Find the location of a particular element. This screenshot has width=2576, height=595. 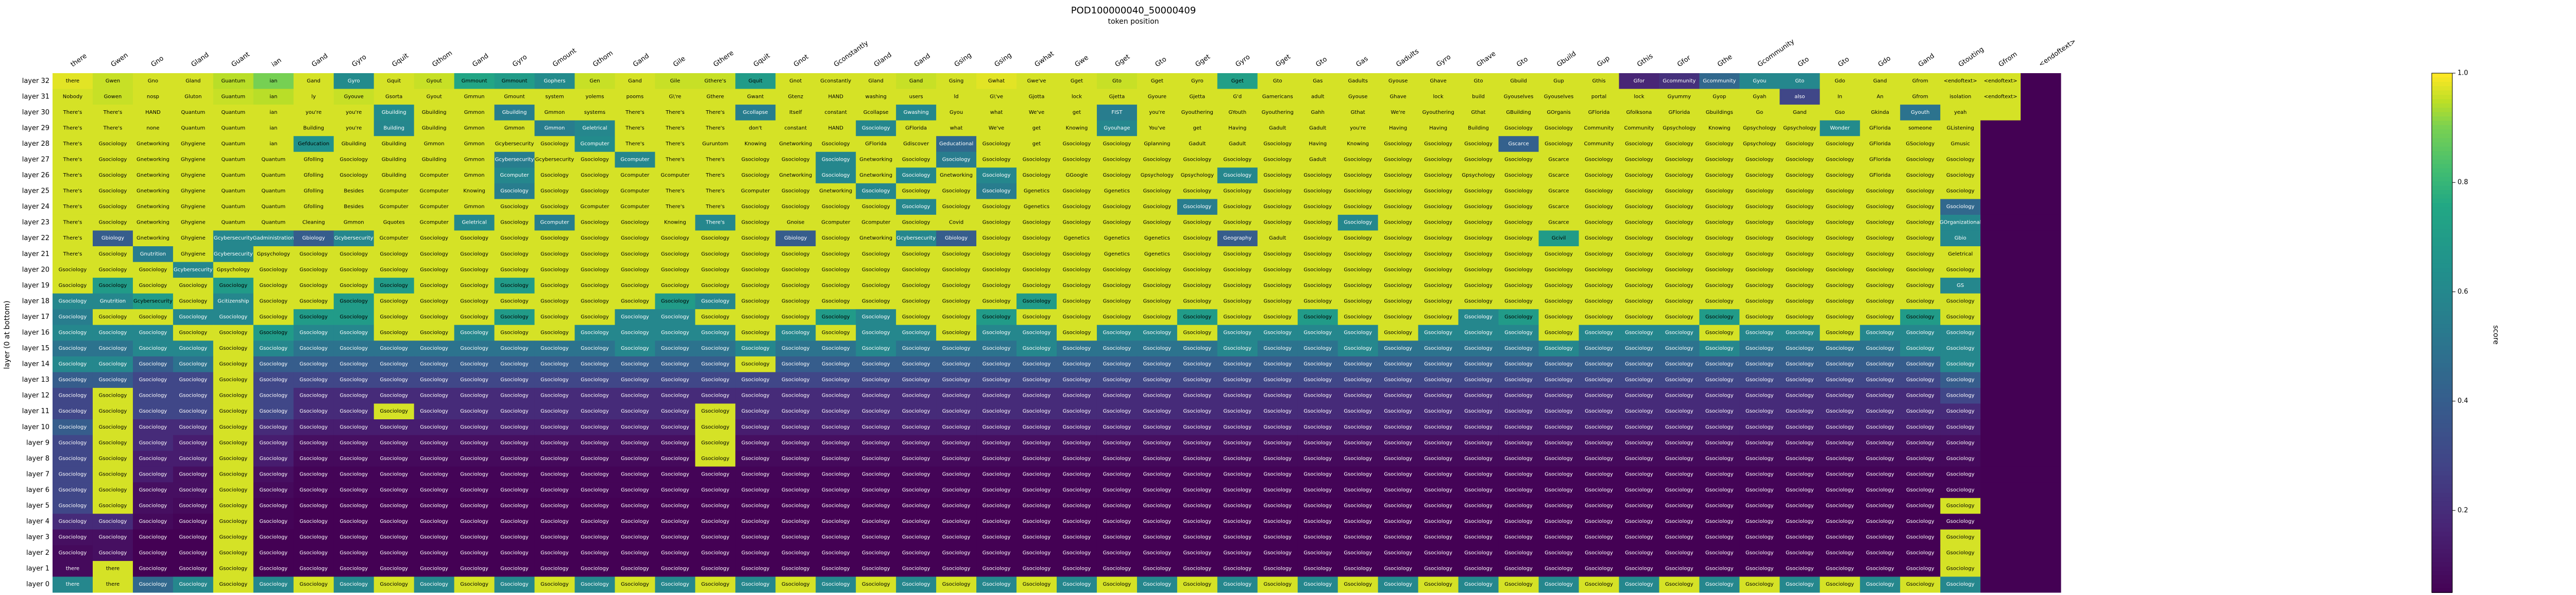

cell-token-label: Gmmon is located at coordinates (474, 128).